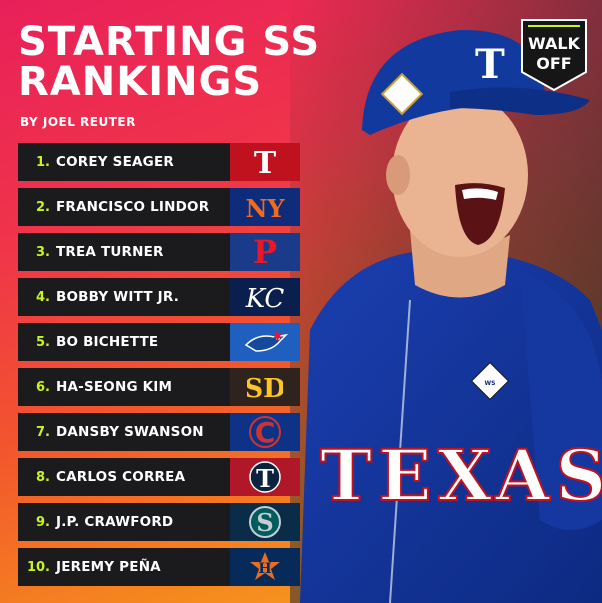  What do you see at coordinates (43, 207) in the screenshot?
I see `rank-number: 2.` at bounding box center [43, 207].